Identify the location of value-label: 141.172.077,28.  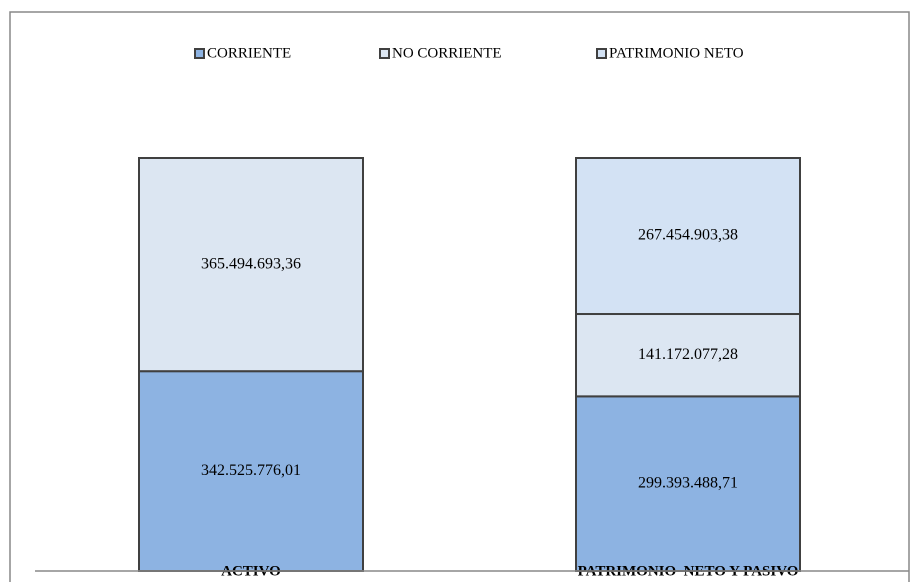
(688, 354).